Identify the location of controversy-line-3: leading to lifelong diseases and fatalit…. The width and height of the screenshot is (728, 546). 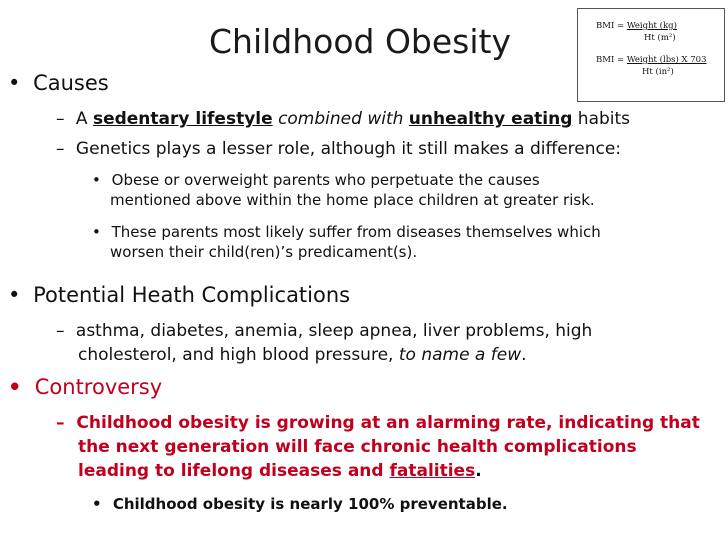
(280, 471).